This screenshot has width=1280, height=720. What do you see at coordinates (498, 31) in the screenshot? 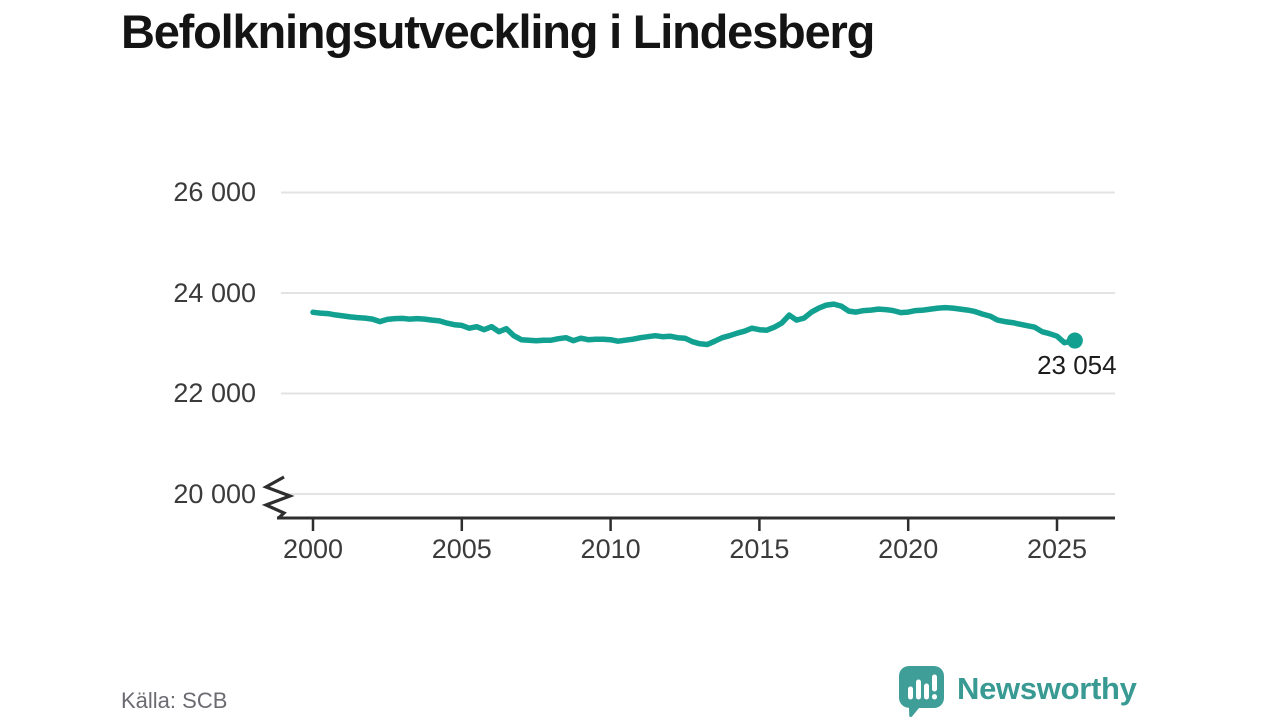
I see `page-title: Befolkningsutveckling i Lindesberg` at bounding box center [498, 31].